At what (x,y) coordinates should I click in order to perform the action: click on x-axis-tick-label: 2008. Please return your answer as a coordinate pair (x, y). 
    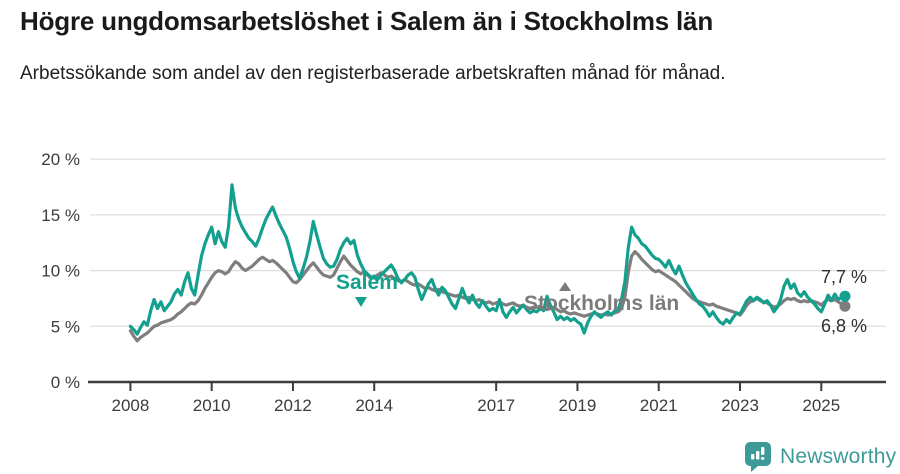
    Looking at the image, I should click on (130, 405).